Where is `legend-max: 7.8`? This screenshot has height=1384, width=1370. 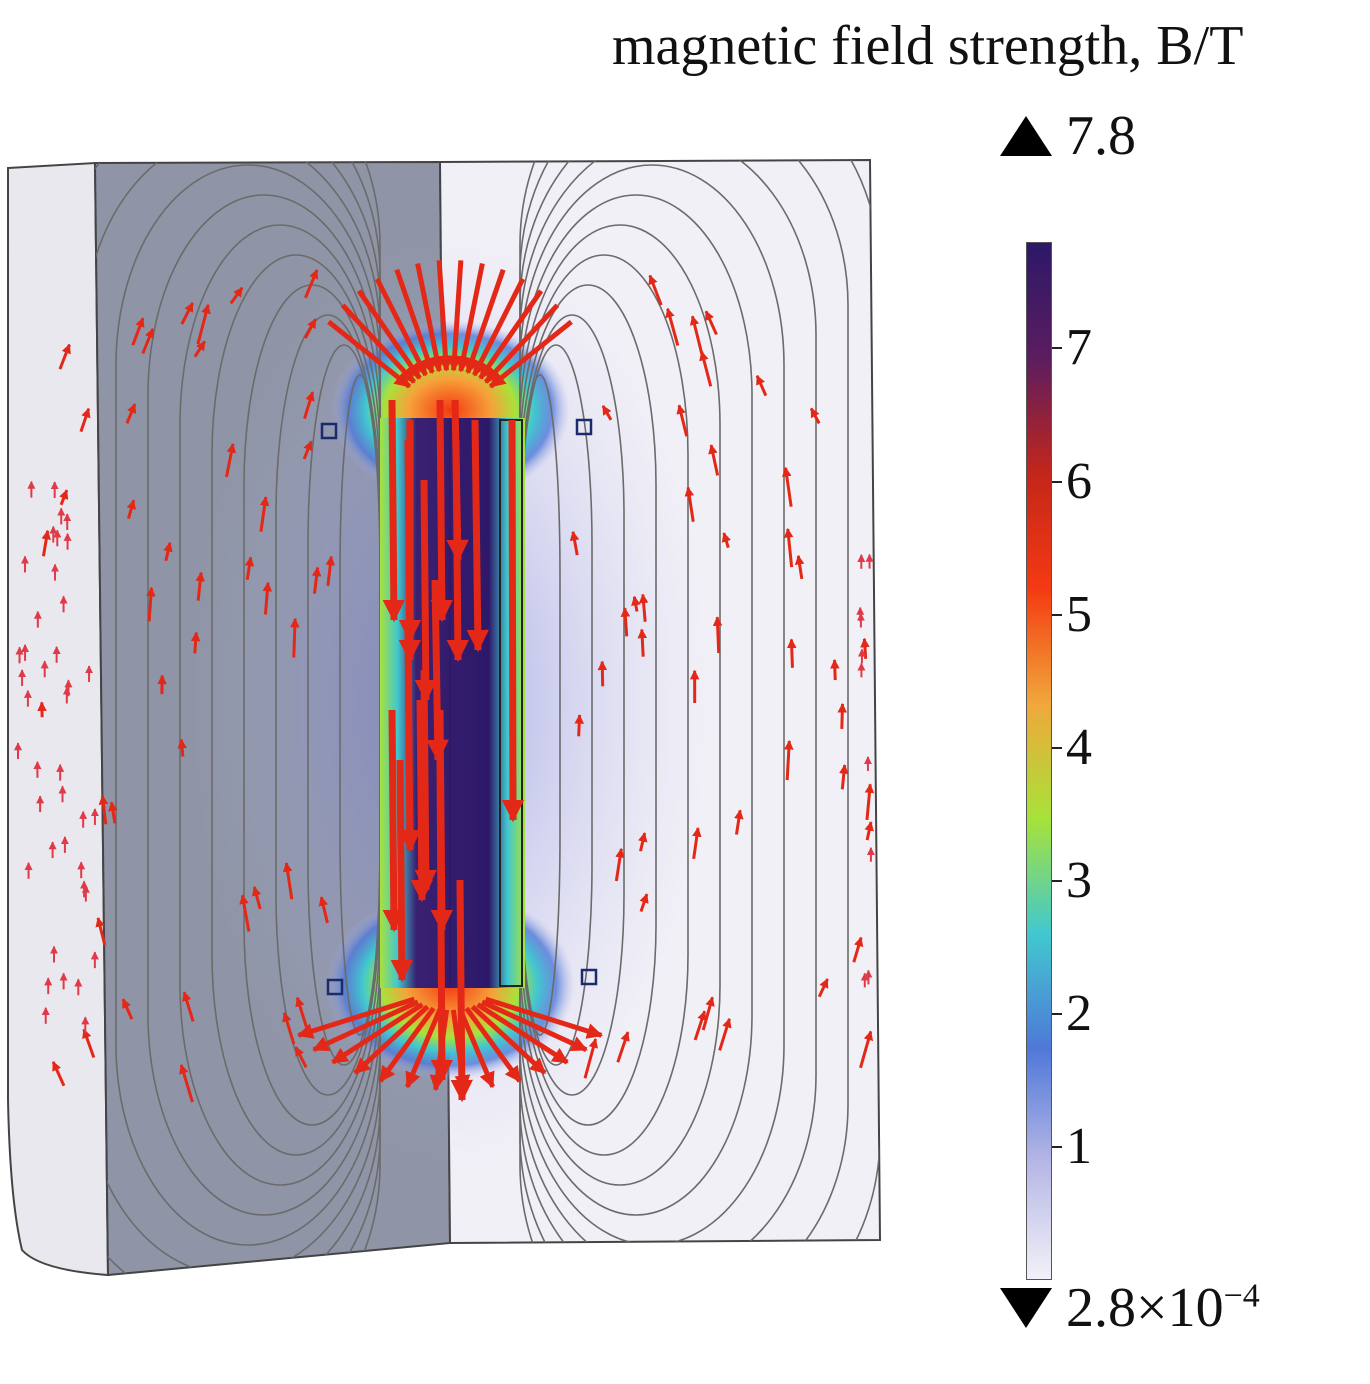 legend-max: 7.8 is located at coordinates (1068, 136).